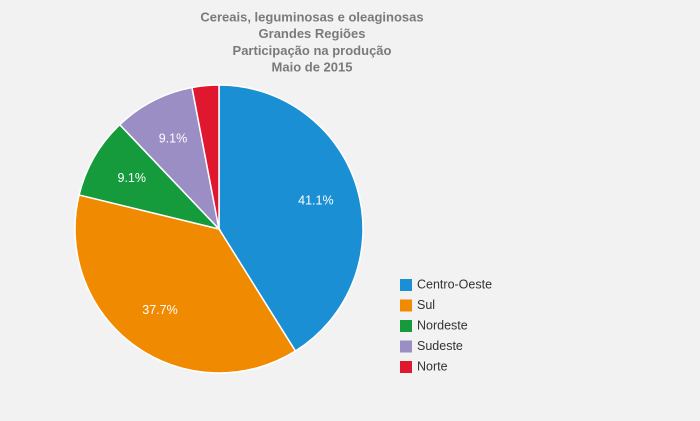 This screenshot has width=700, height=421. Describe the element at coordinates (454, 284) in the screenshot. I see `legend-label: Centro-Oeste` at that location.